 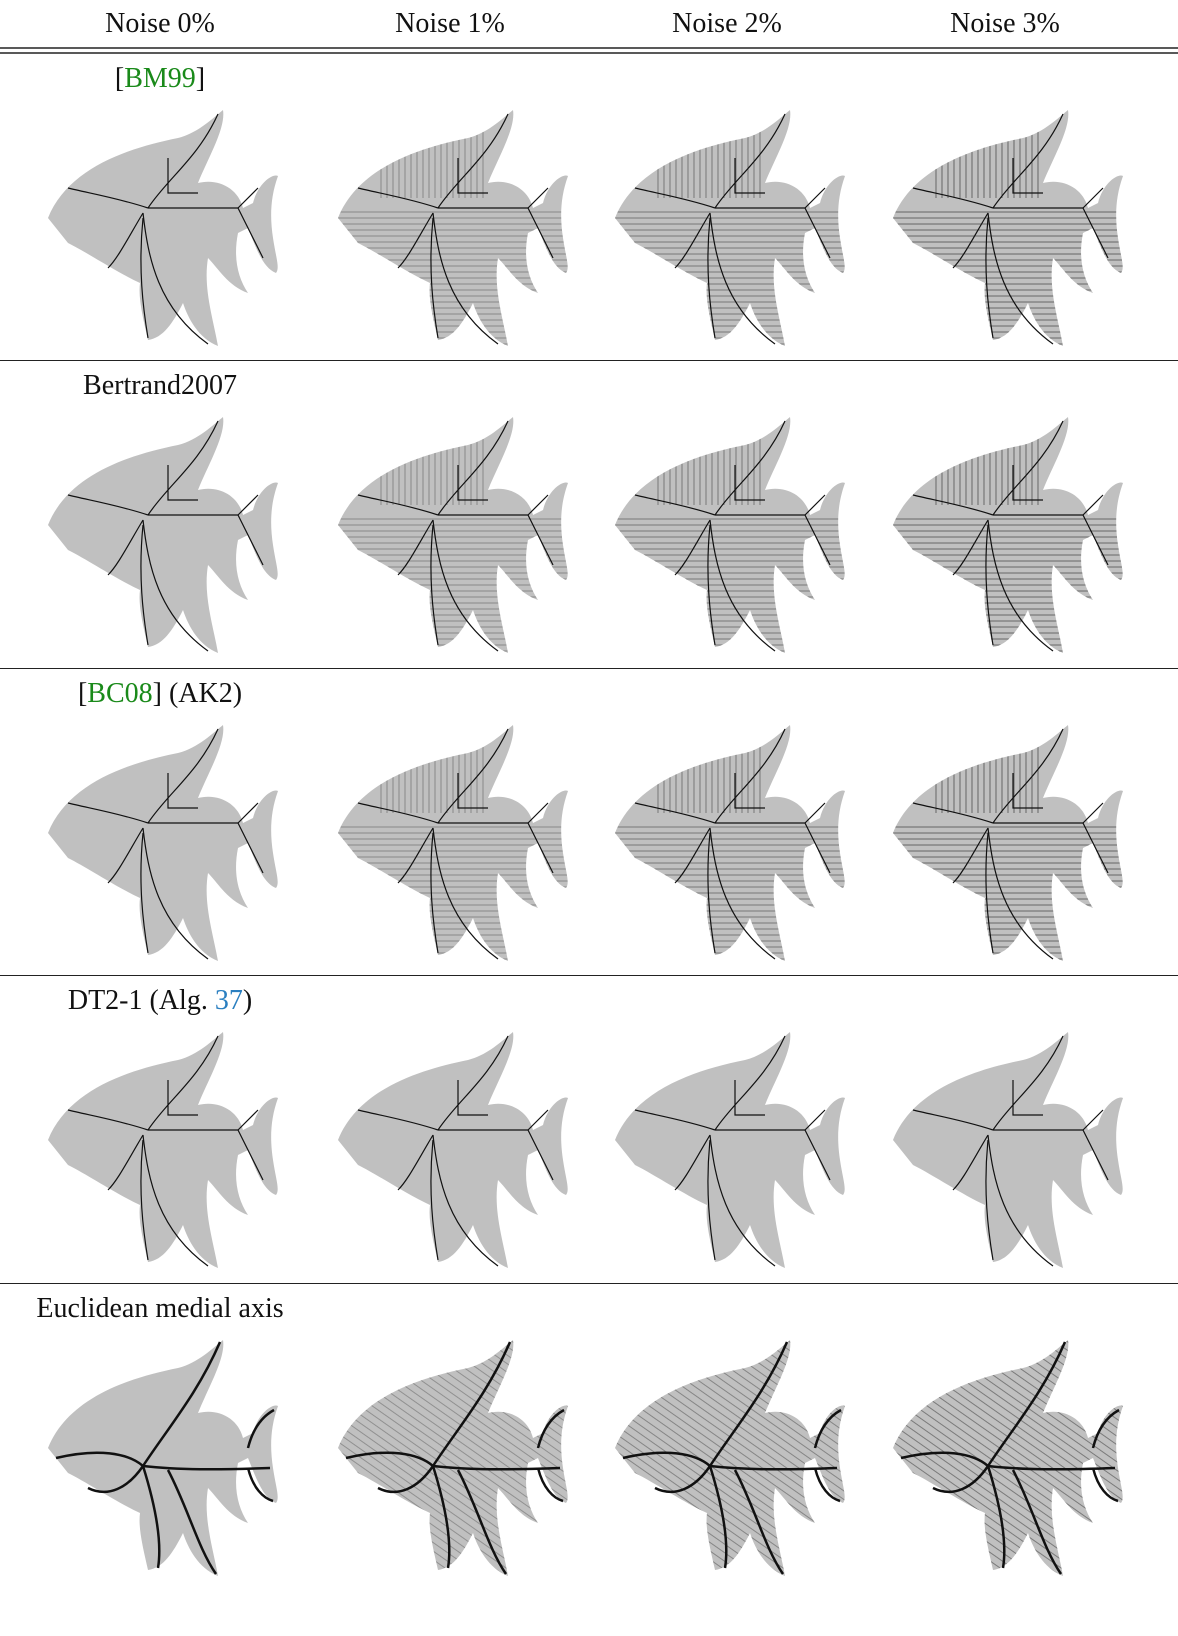 What do you see at coordinates (160, 385) in the screenshot?
I see `label-part: Bertrand2007` at bounding box center [160, 385].